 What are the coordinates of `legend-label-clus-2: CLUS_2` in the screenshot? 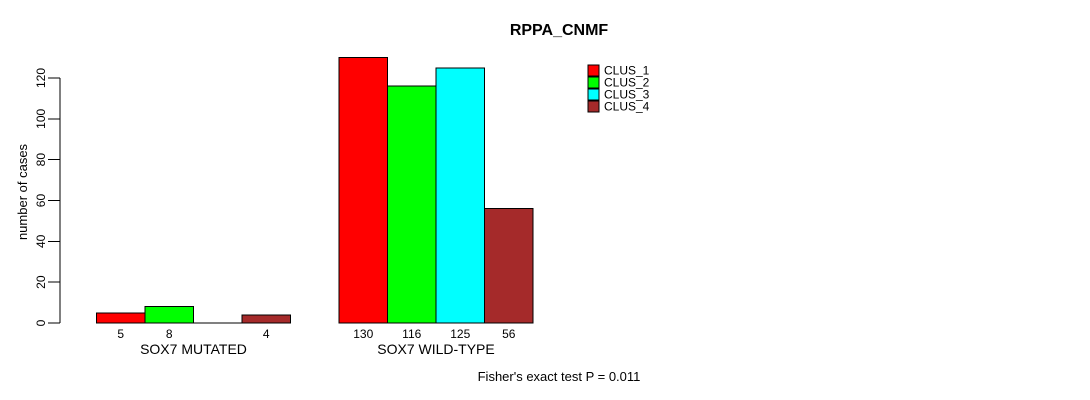 It's located at (627, 83).